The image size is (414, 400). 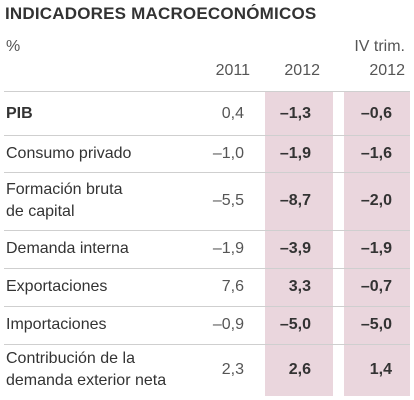 I want to click on row-label: PIB, so click(x=19, y=114).